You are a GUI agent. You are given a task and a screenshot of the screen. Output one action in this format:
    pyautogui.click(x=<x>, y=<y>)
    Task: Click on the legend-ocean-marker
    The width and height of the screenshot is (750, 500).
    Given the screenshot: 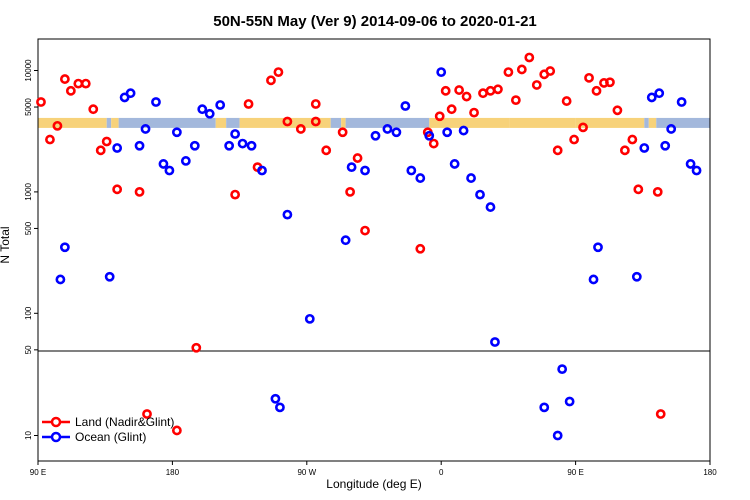 What is the action you would take?
    pyautogui.click(x=56, y=437)
    